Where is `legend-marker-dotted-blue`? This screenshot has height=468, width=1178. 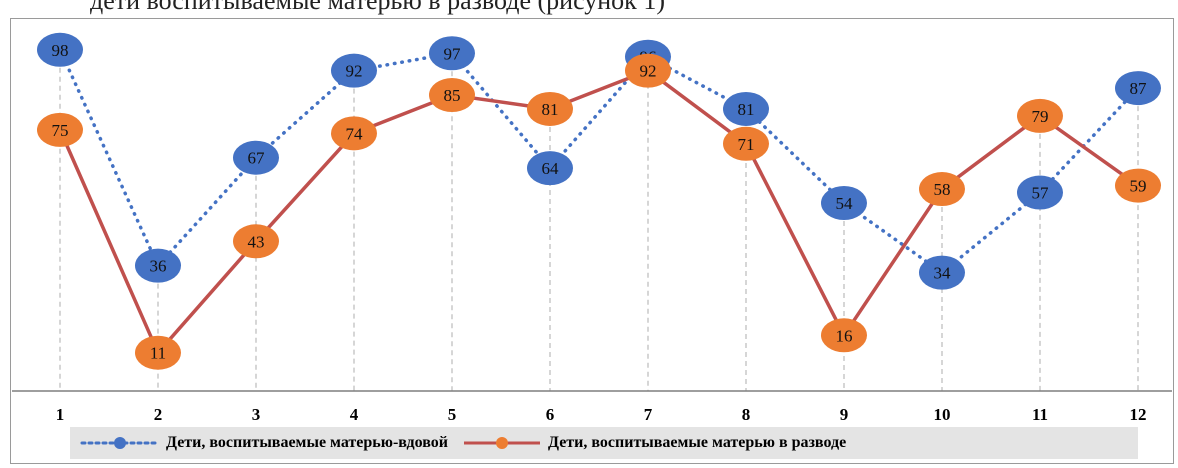 legend-marker-dotted-blue is located at coordinates (120, 443).